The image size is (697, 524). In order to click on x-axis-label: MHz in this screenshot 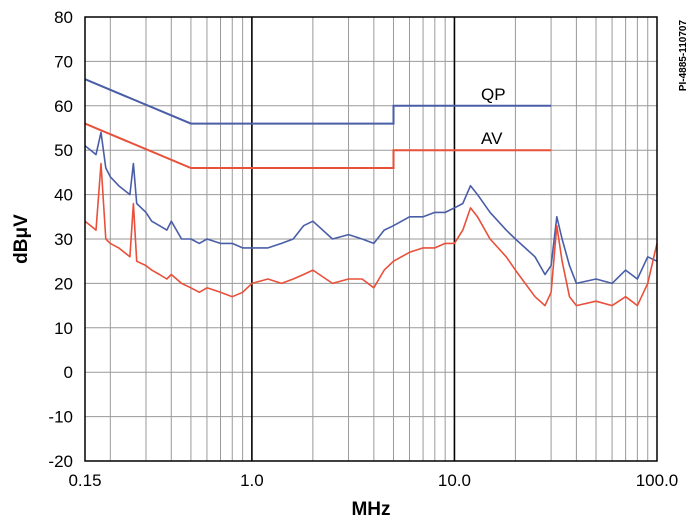, I will do `click(370, 509)`.